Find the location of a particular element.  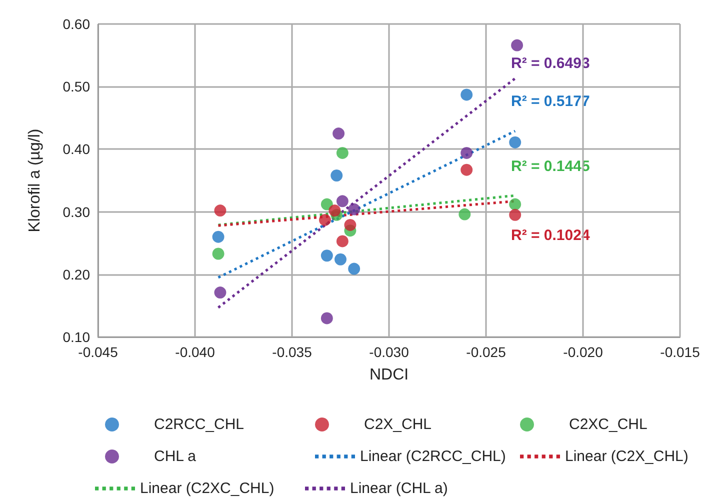

x-tick-label: -0.020 is located at coordinates (583, 352).